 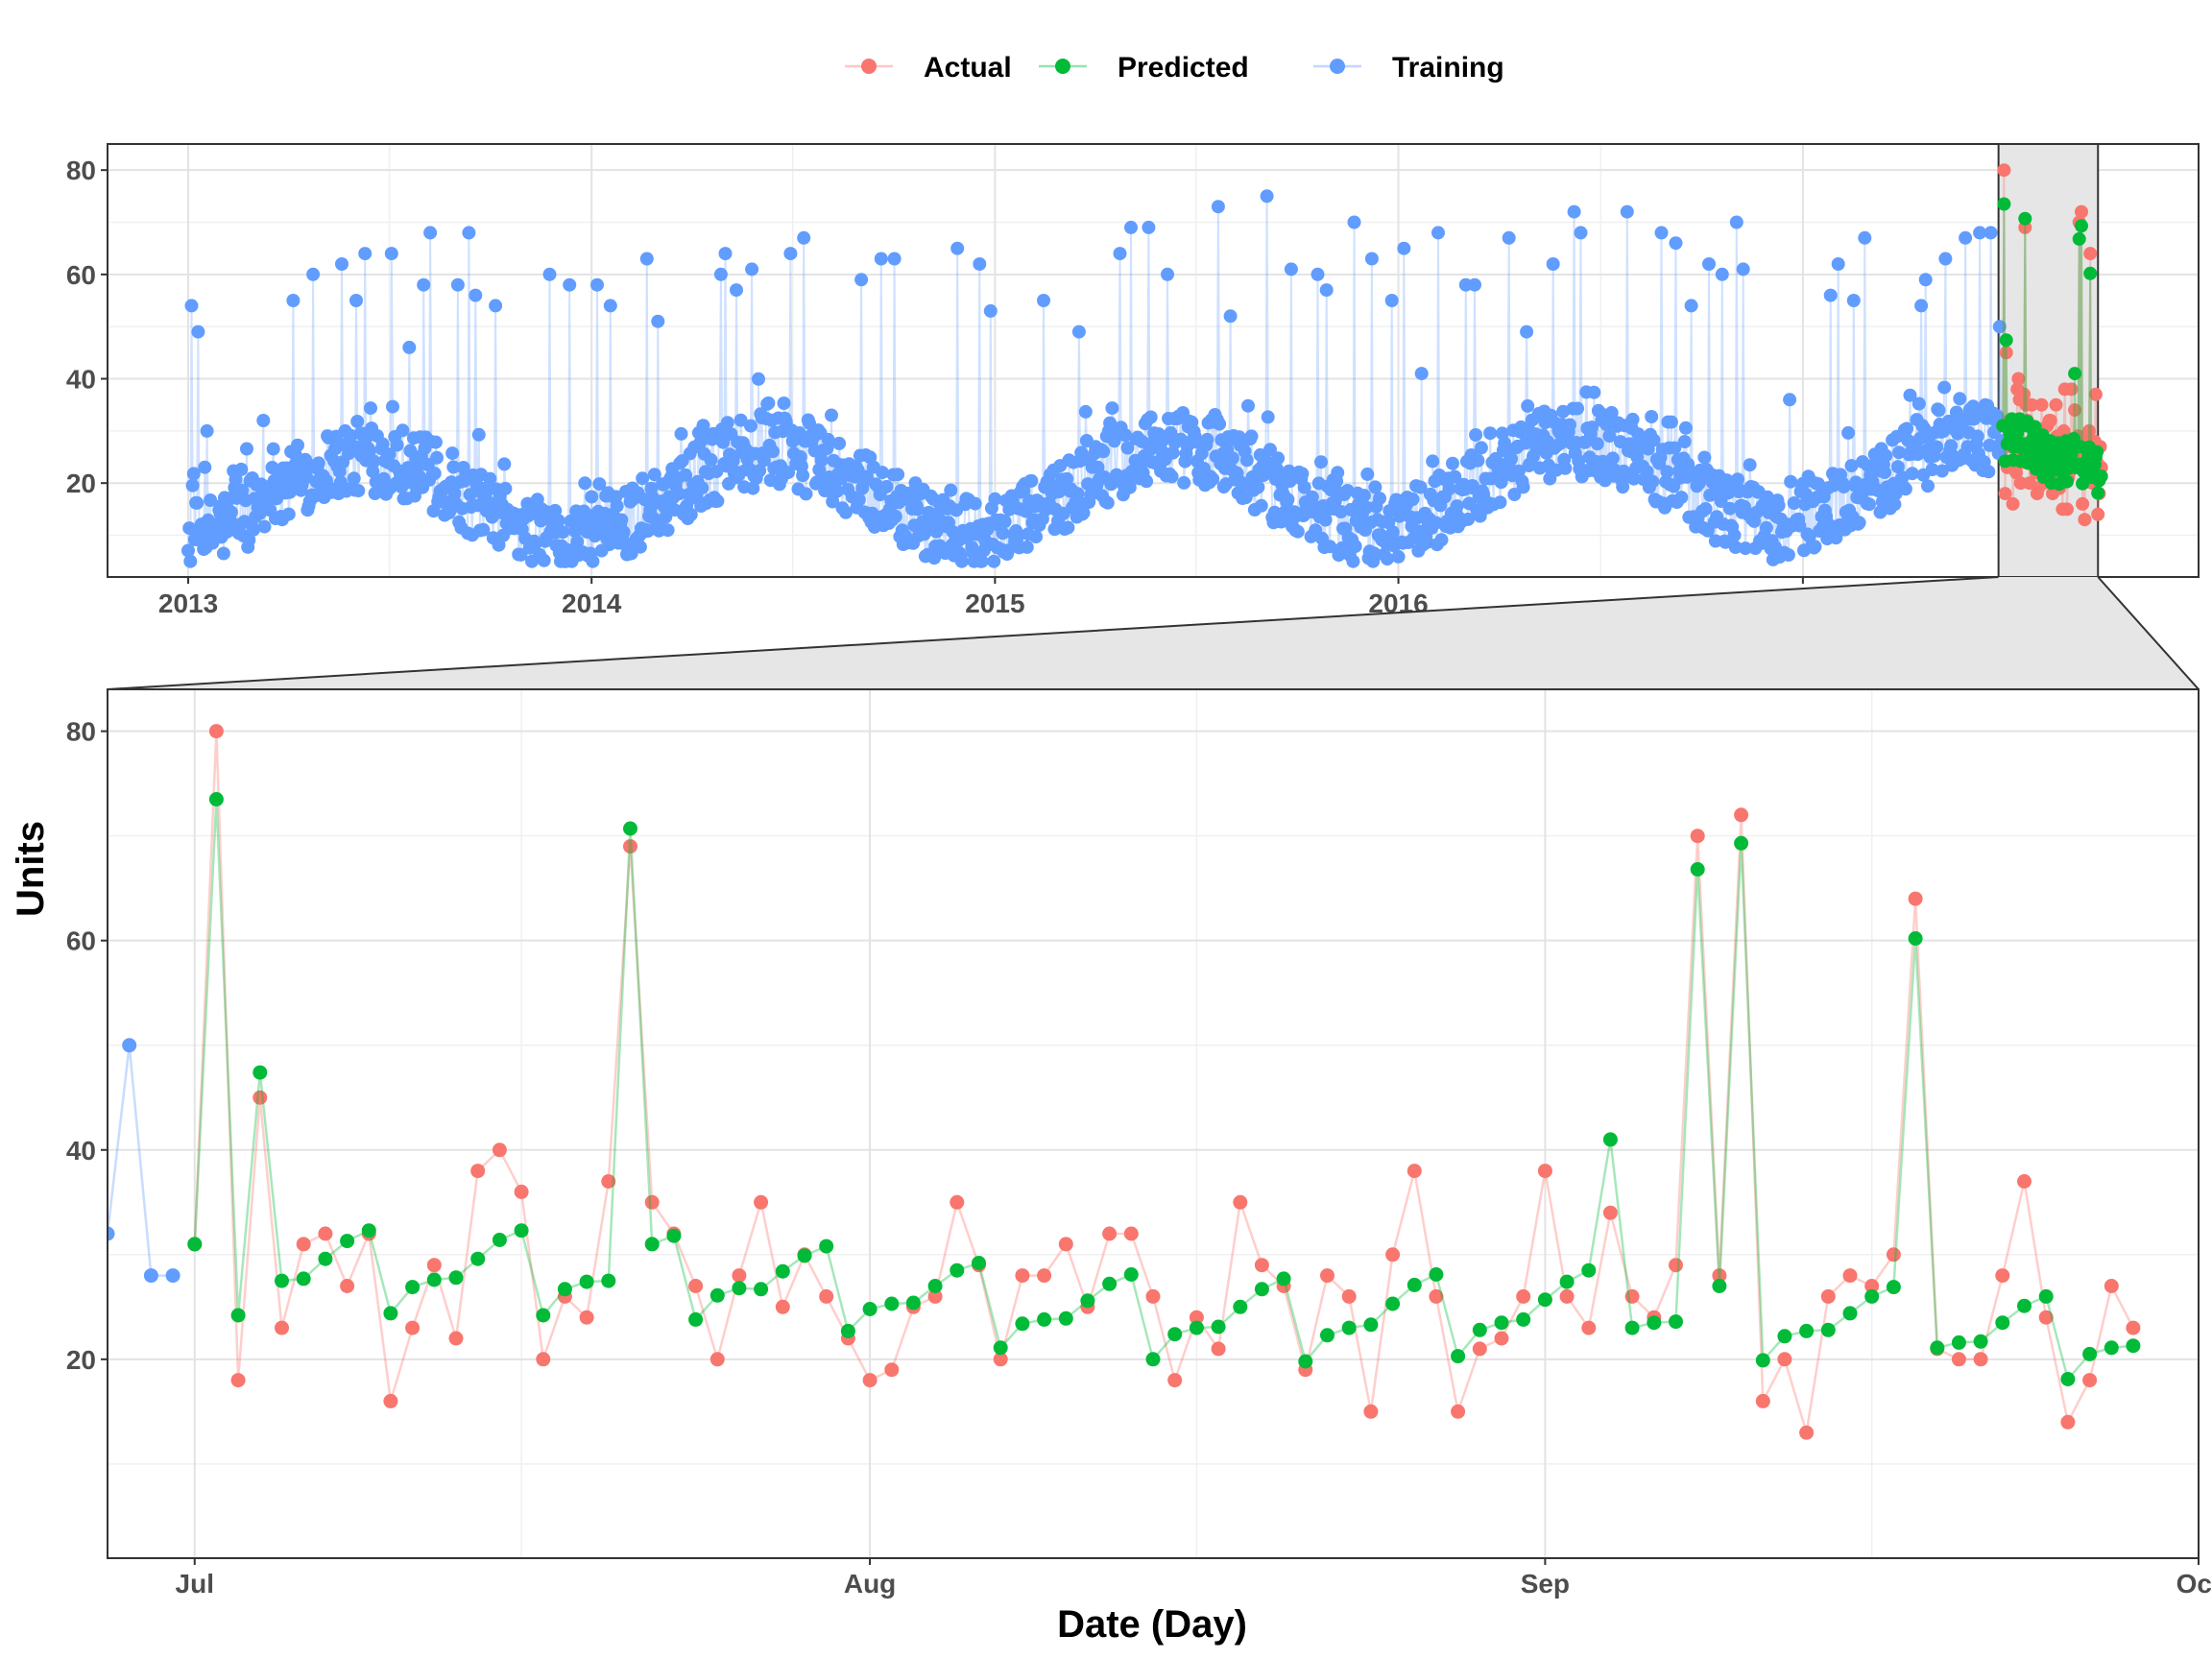 What do you see at coordinates (81, 941) in the screenshot?
I see `zoomed-y-tick-label: 60` at bounding box center [81, 941].